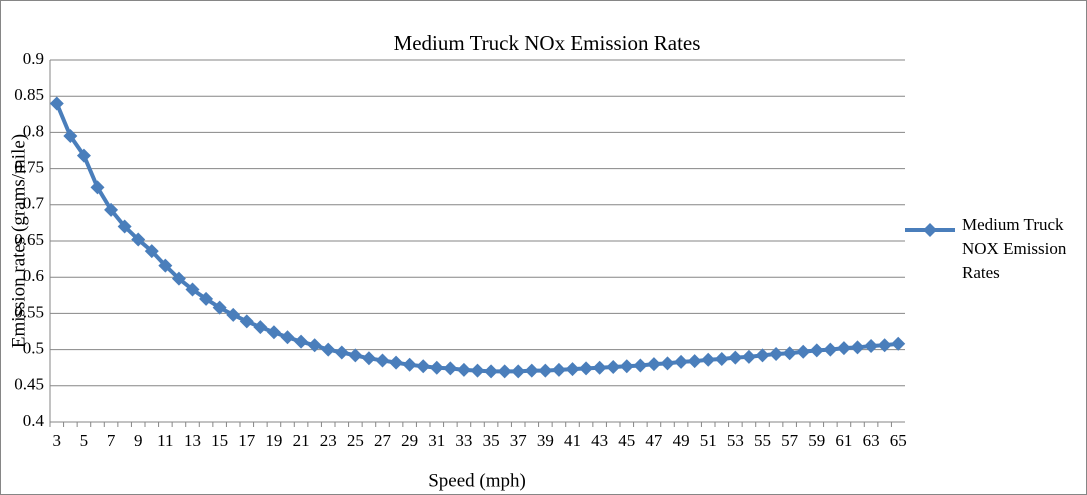 This screenshot has width=1087, height=495. I want to click on y-tick-label: 0.45, so click(29, 384).